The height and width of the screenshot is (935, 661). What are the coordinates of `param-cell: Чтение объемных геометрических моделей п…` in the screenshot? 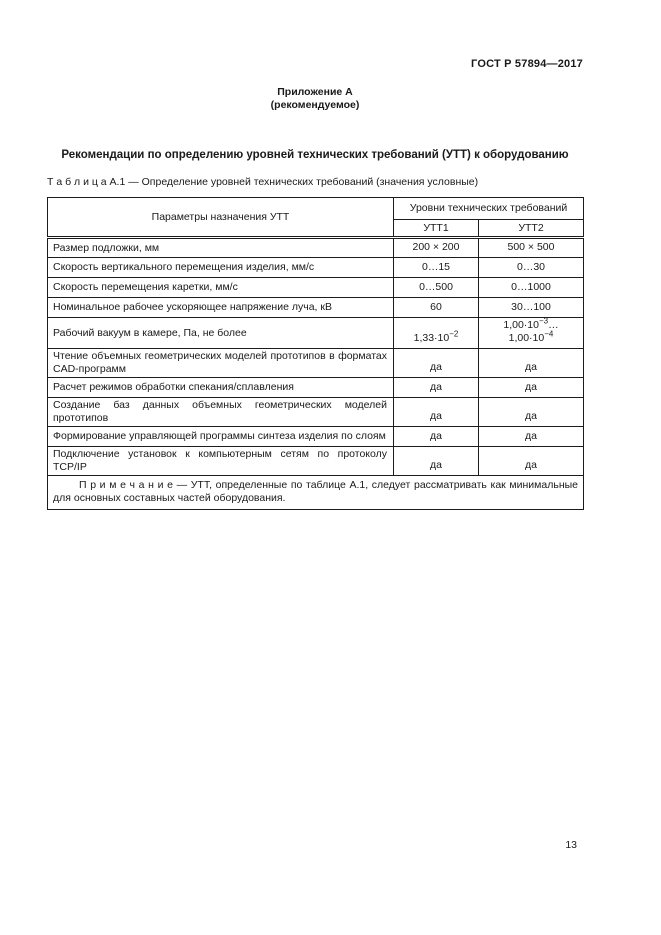 It's located at (220, 363).